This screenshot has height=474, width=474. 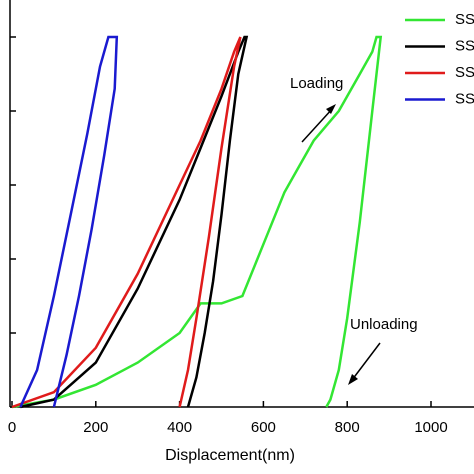 I want to click on x-tick-label: 600, so click(x=263, y=427).